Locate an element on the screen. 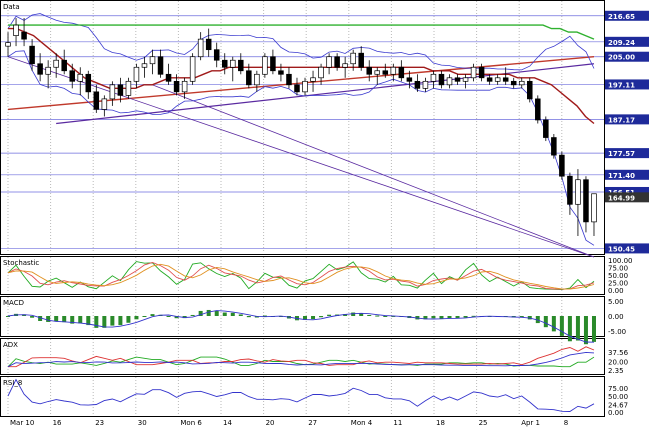  indicator-axis-label: 75.00 is located at coordinates (618, 268).